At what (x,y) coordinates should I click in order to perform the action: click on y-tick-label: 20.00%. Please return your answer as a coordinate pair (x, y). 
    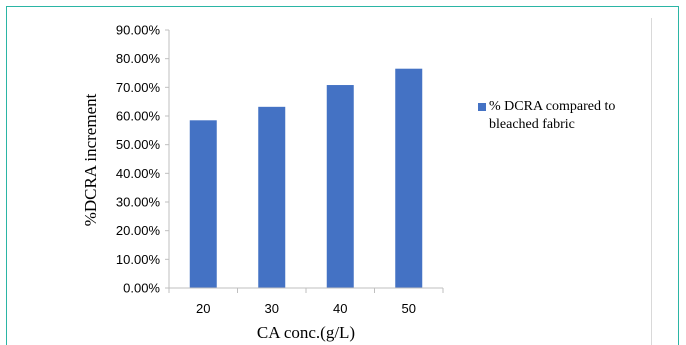
    Looking at the image, I should click on (138, 230).